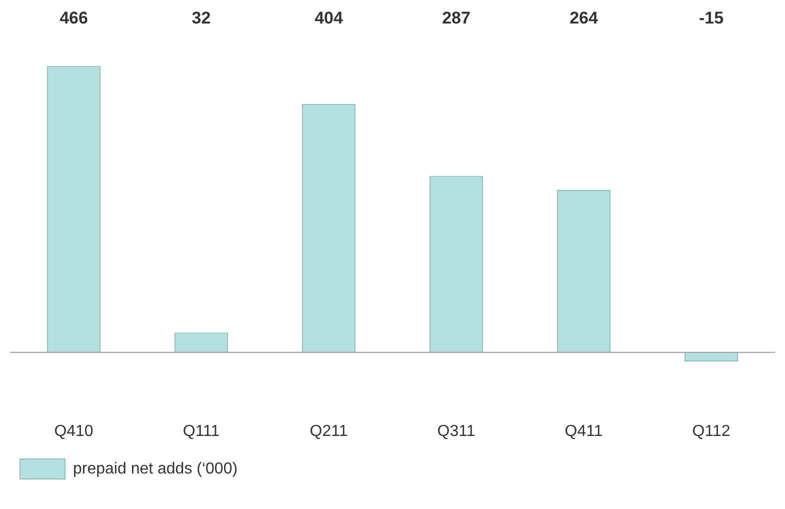  What do you see at coordinates (329, 18) in the screenshot?
I see `data-label: 404` at bounding box center [329, 18].